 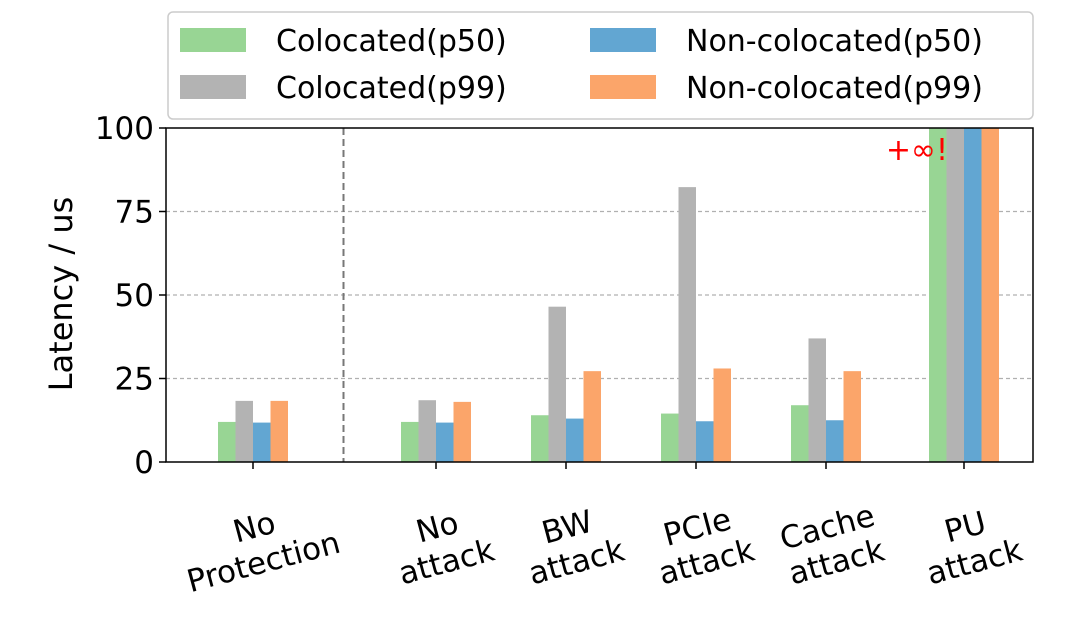 What do you see at coordinates (572, 545) in the screenshot?
I see `x-tick-label: BWattack` at bounding box center [572, 545].